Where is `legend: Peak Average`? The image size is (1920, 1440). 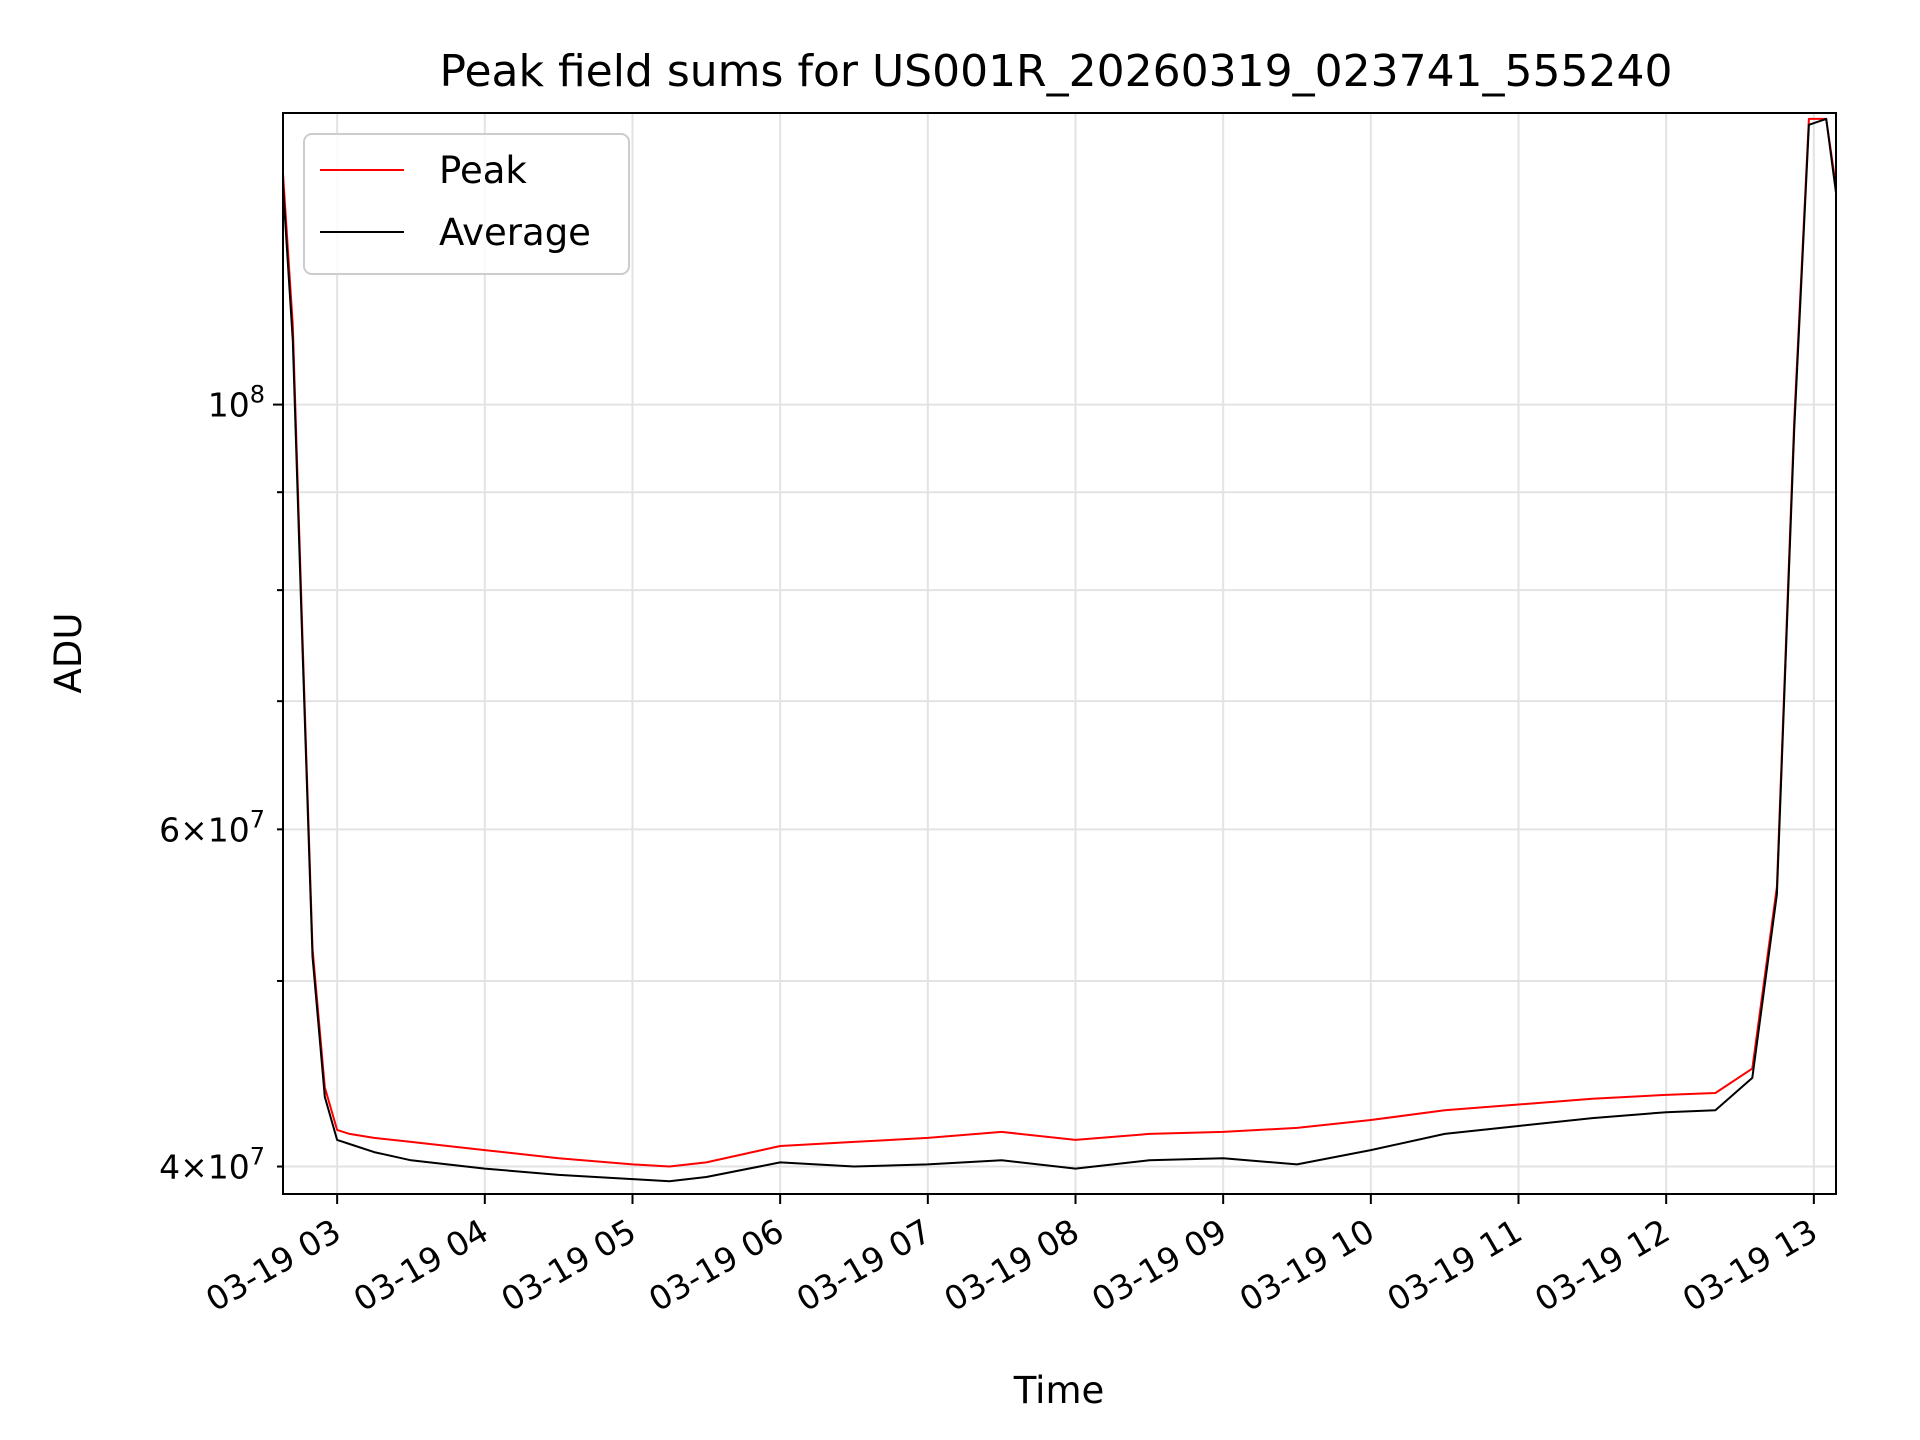 legend: Peak Average is located at coordinates (466, 204).